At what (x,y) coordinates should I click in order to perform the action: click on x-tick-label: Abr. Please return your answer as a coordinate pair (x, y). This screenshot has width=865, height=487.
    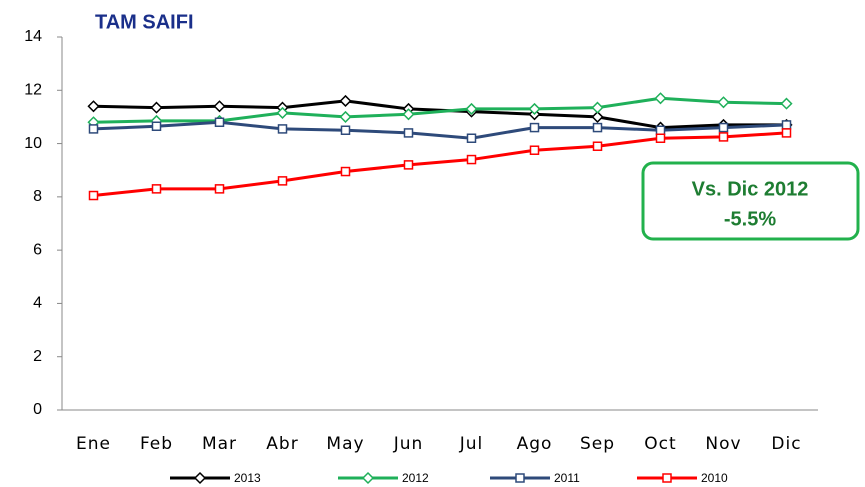
    Looking at the image, I should click on (282, 444).